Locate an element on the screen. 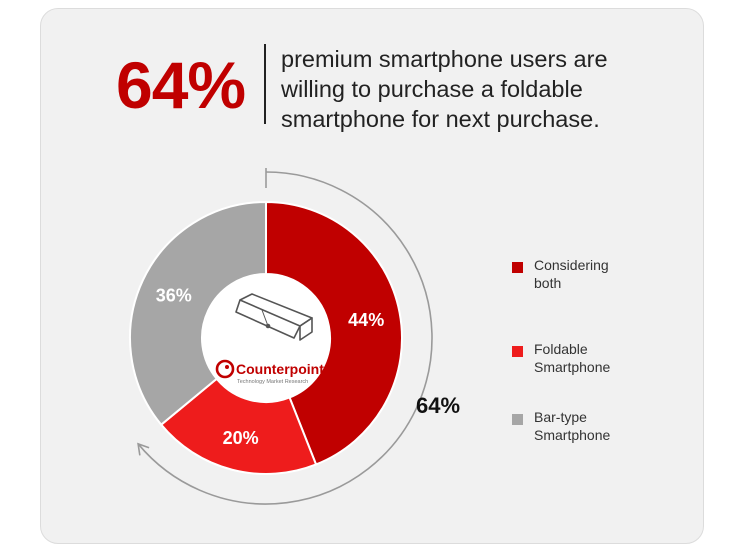  brand-name: Counterpoint is located at coordinates (280, 369).